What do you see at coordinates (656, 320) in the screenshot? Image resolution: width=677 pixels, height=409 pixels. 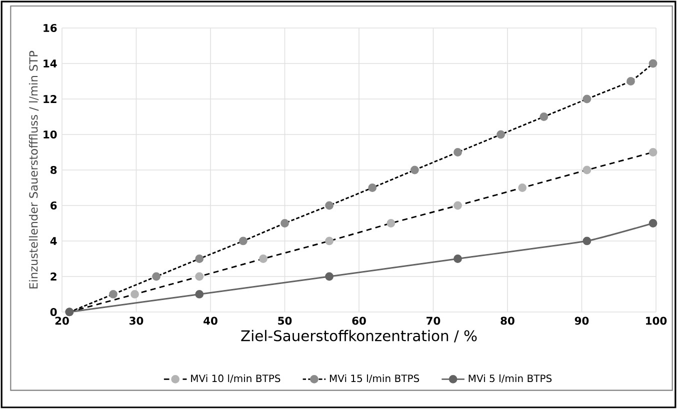 I see `x-tick-label: 100` at bounding box center [656, 320].